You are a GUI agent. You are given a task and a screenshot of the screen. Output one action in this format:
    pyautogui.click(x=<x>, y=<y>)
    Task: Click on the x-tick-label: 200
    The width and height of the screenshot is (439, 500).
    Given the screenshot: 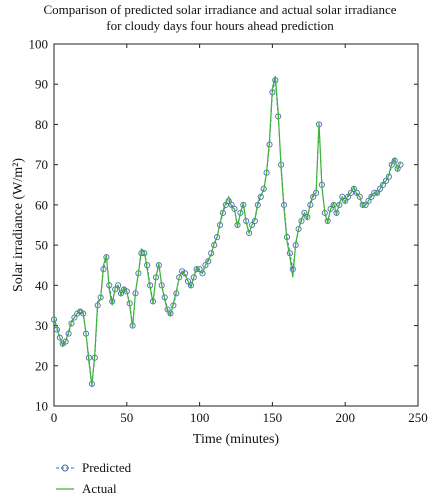 What is the action you would take?
    pyautogui.click(x=345, y=417)
    